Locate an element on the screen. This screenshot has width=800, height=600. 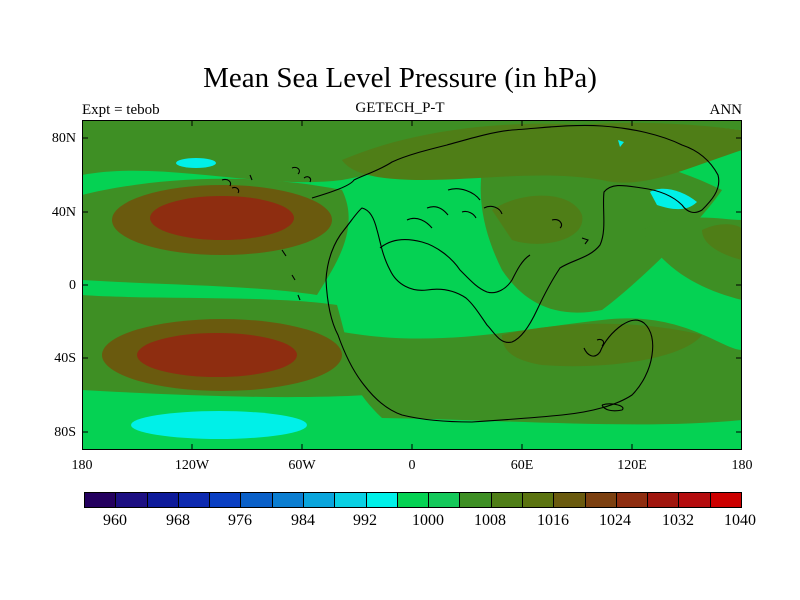
colorbar-label: 984 is located at coordinates (303, 520).